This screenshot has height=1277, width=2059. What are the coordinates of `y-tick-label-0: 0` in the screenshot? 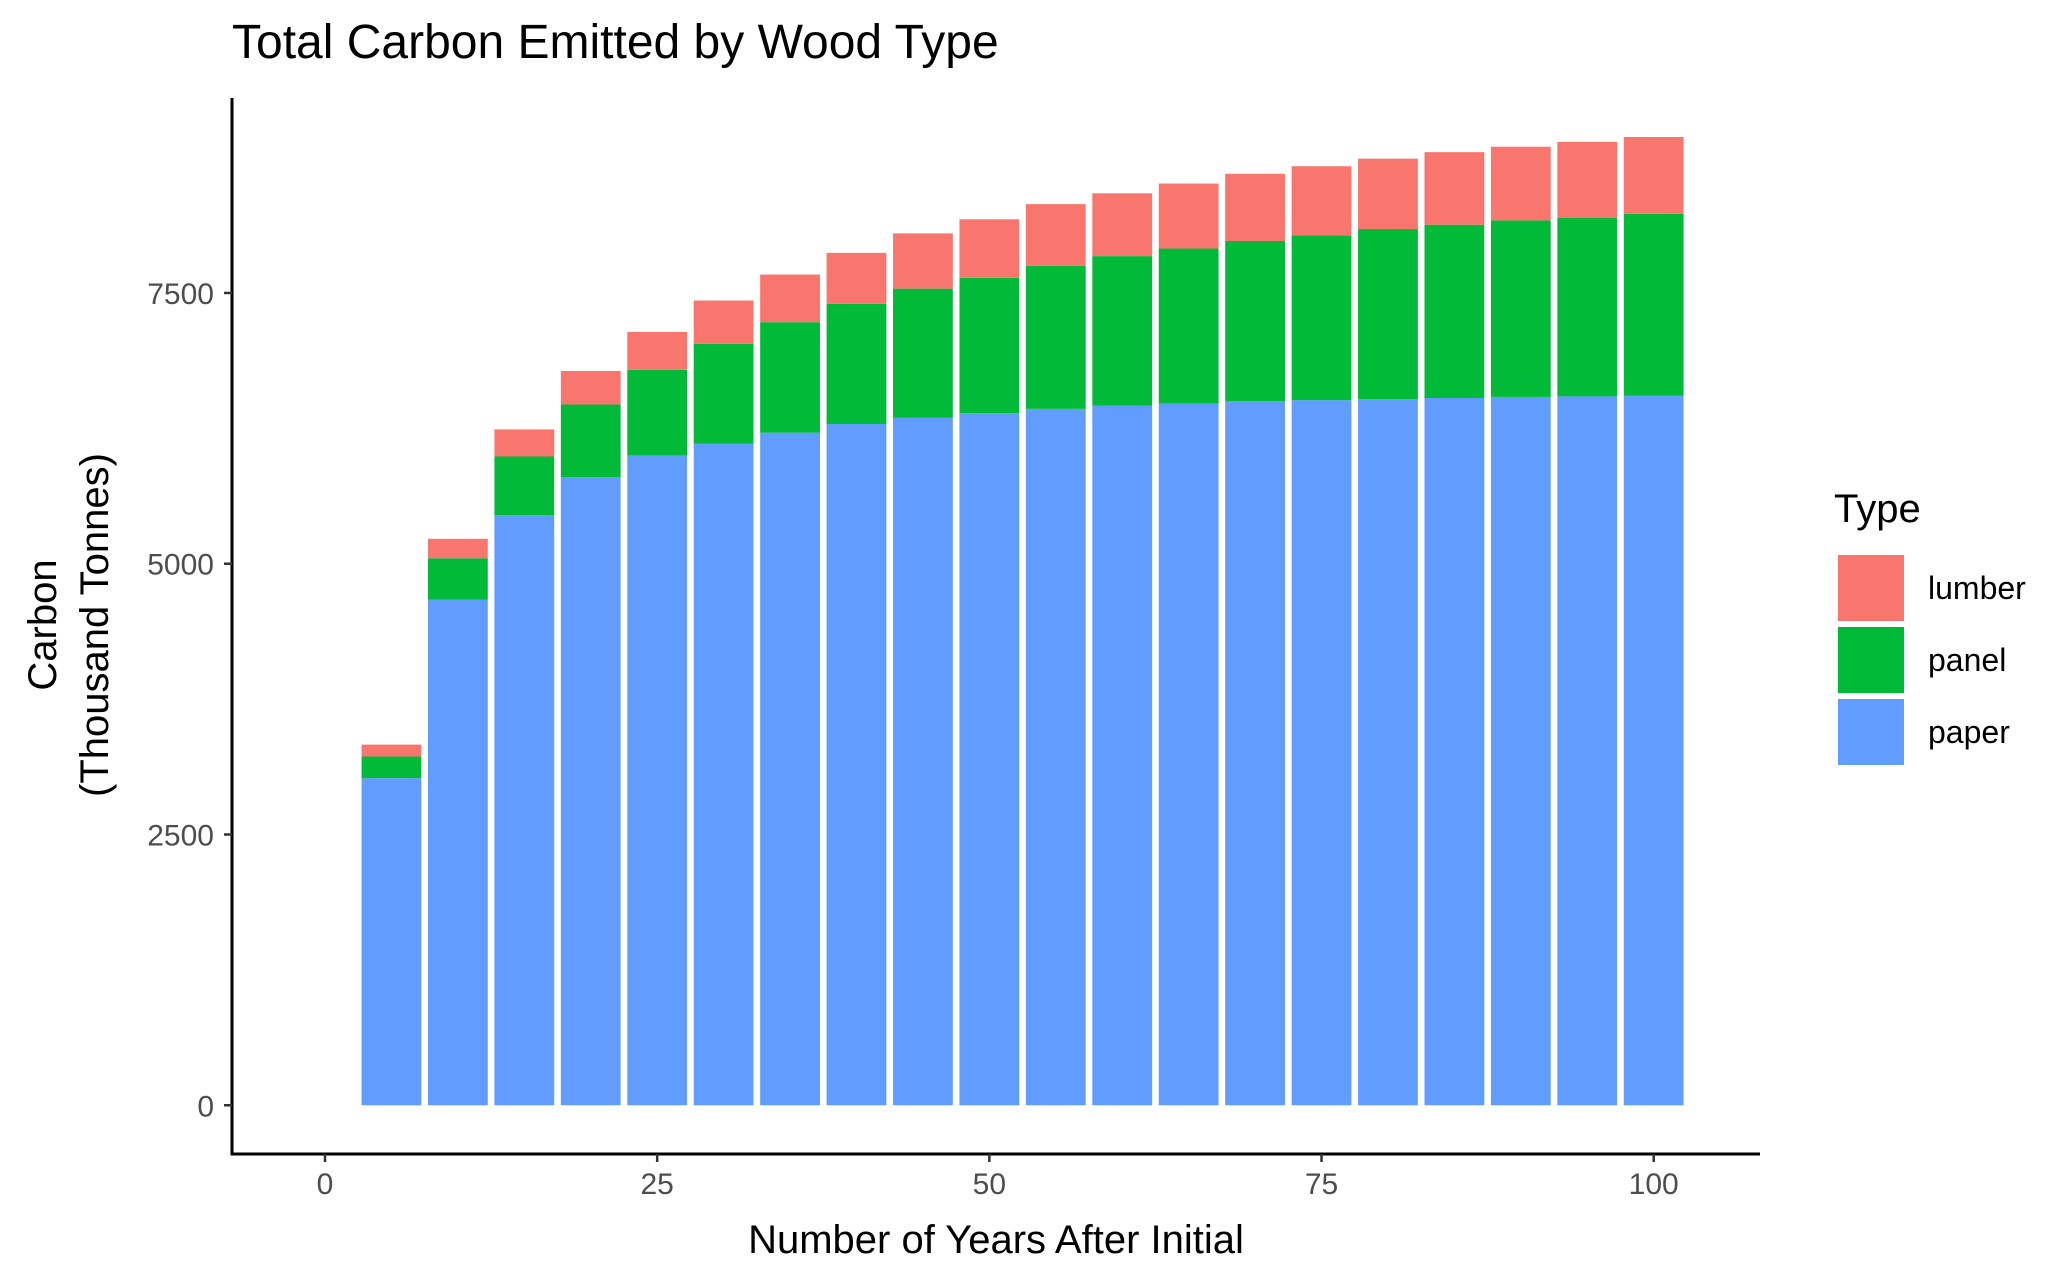 It's located at (205, 1106).